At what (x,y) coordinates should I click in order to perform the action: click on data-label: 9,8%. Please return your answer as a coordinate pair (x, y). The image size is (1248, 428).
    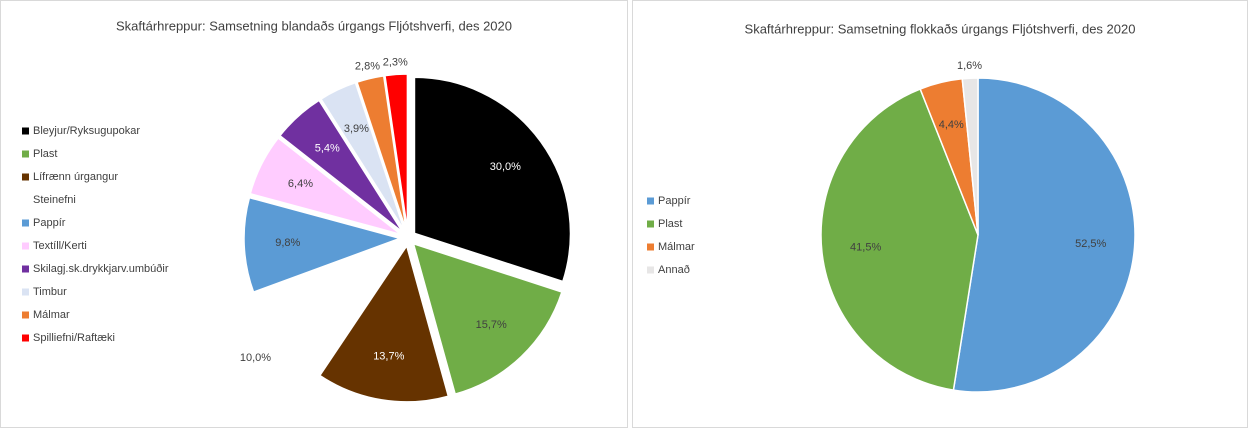
    Looking at the image, I should click on (287, 243).